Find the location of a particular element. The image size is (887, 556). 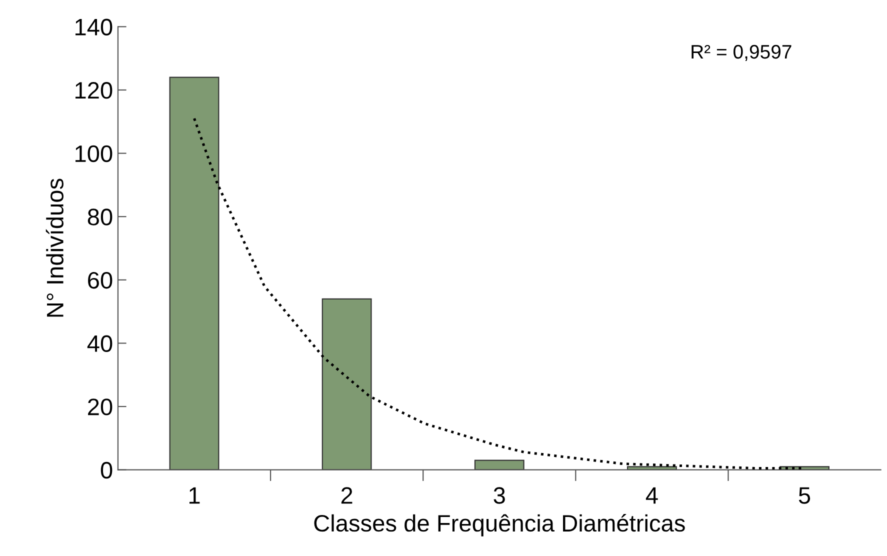

x-tick-label: 5 is located at coordinates (804, 495).